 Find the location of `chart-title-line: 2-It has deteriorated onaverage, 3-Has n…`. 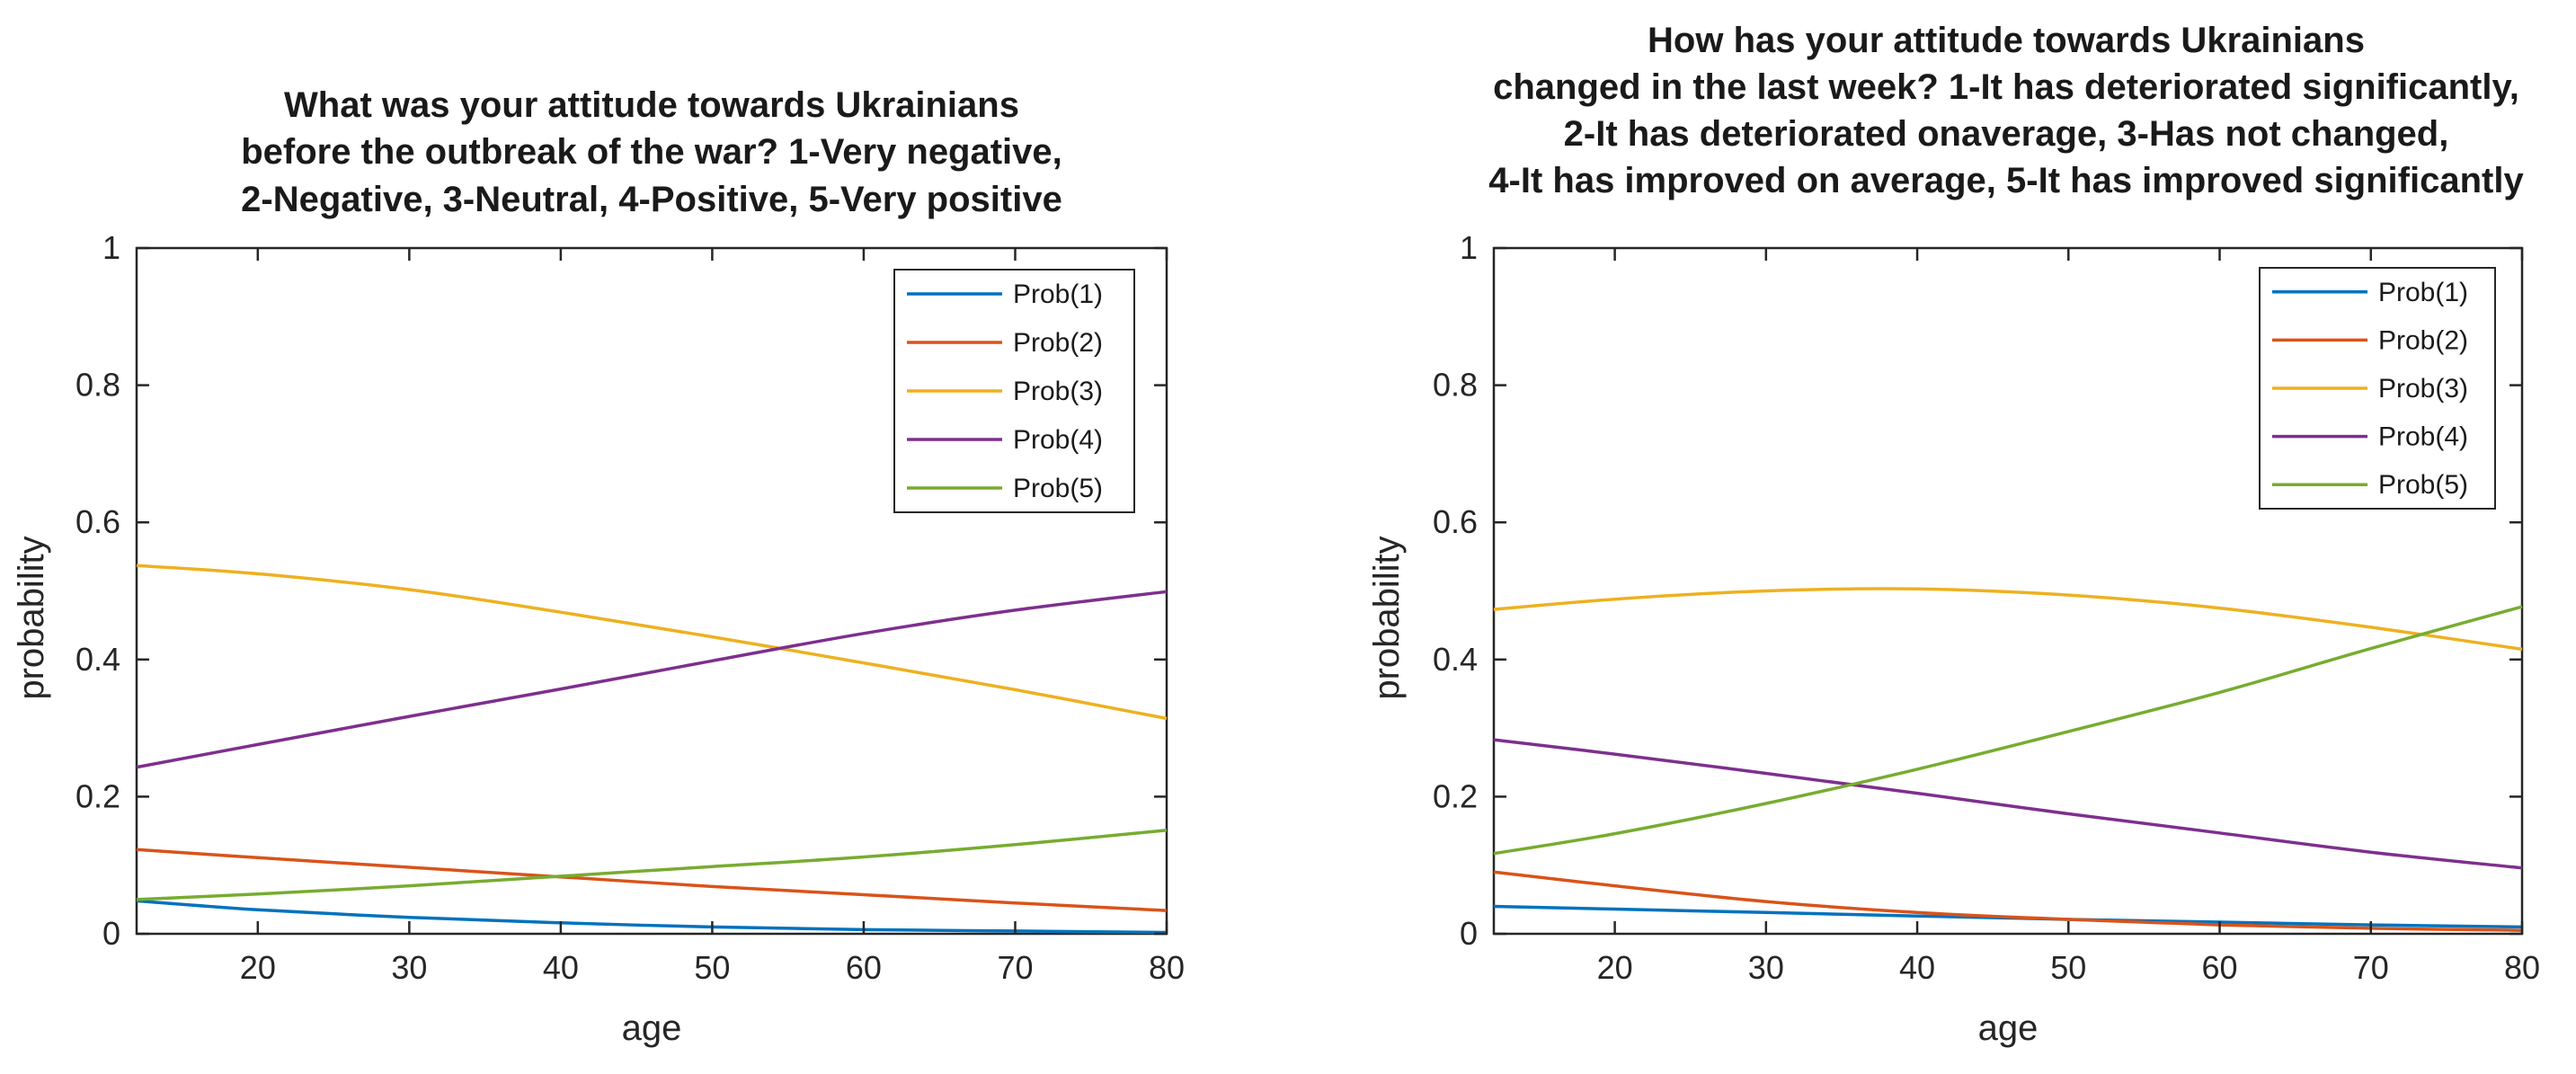

chart-title-line: 2-It has deteriorated onaverage, 3-Has n… is located at coordinates (2006, 134).